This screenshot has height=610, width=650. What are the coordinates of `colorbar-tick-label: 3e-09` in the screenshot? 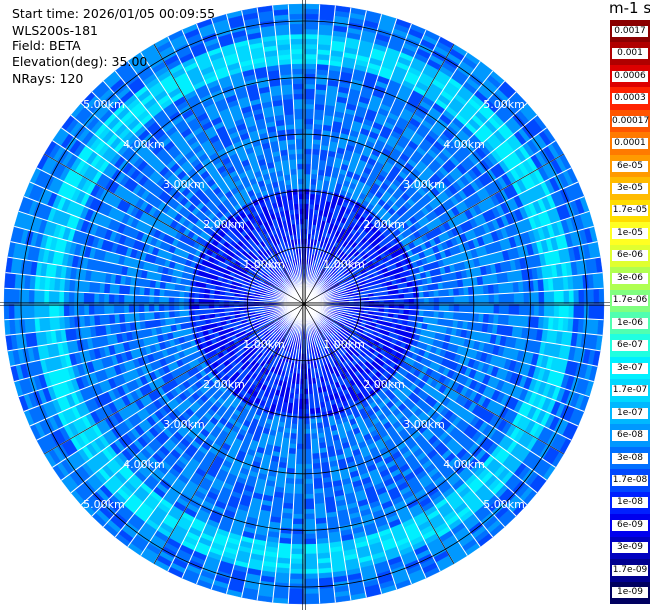 It's located at (630, 548).